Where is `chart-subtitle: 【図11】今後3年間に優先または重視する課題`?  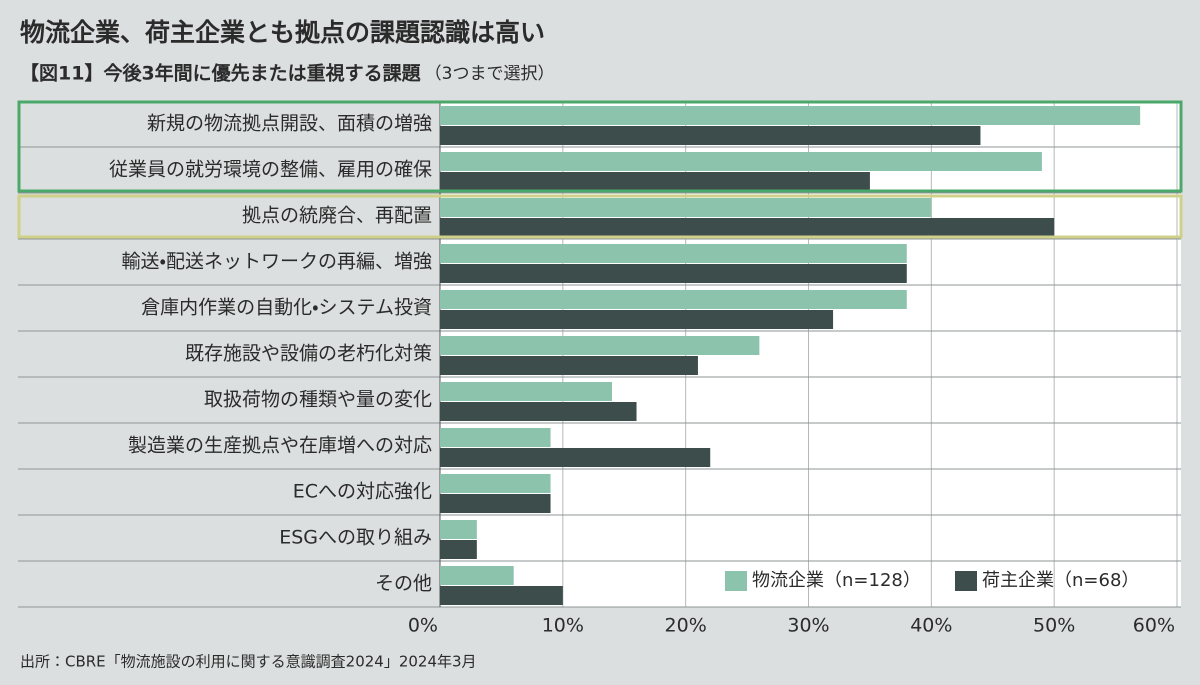 chart-subtitle: 【図11】今後3年間に優先または重視する課題 is located at coordinates (221, 73).